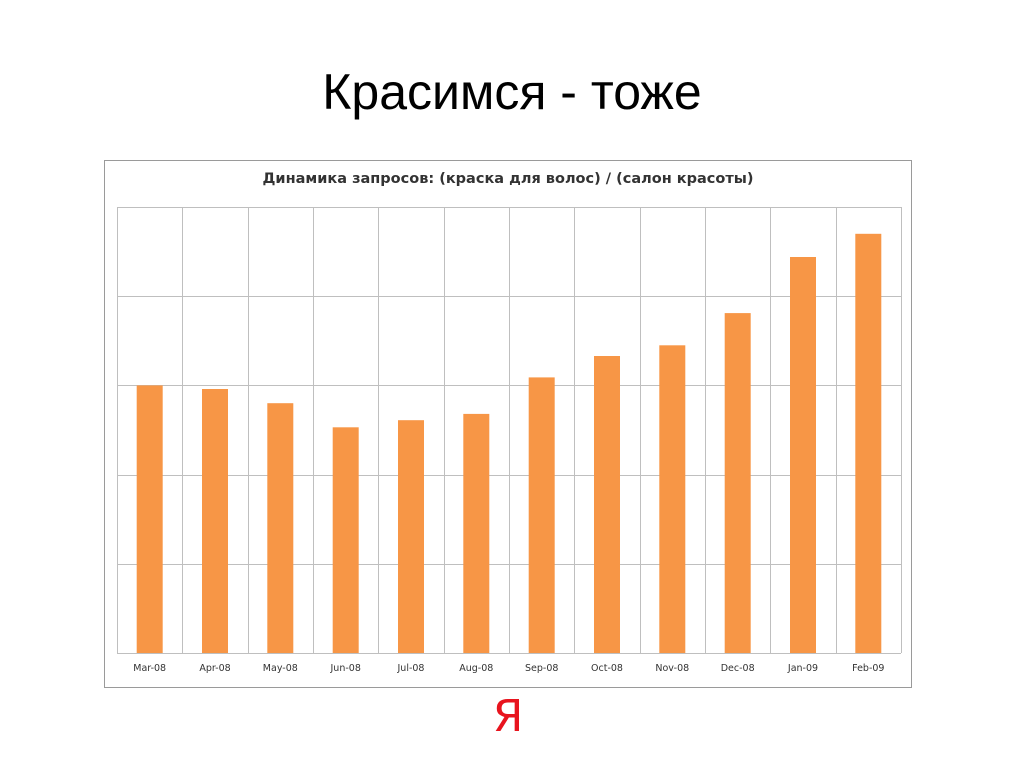 The image size is (1024, 768). Describe the element at coordinates (512, 92) in the screenshot. I see `slide-title: Красимся - тоже` at that location.